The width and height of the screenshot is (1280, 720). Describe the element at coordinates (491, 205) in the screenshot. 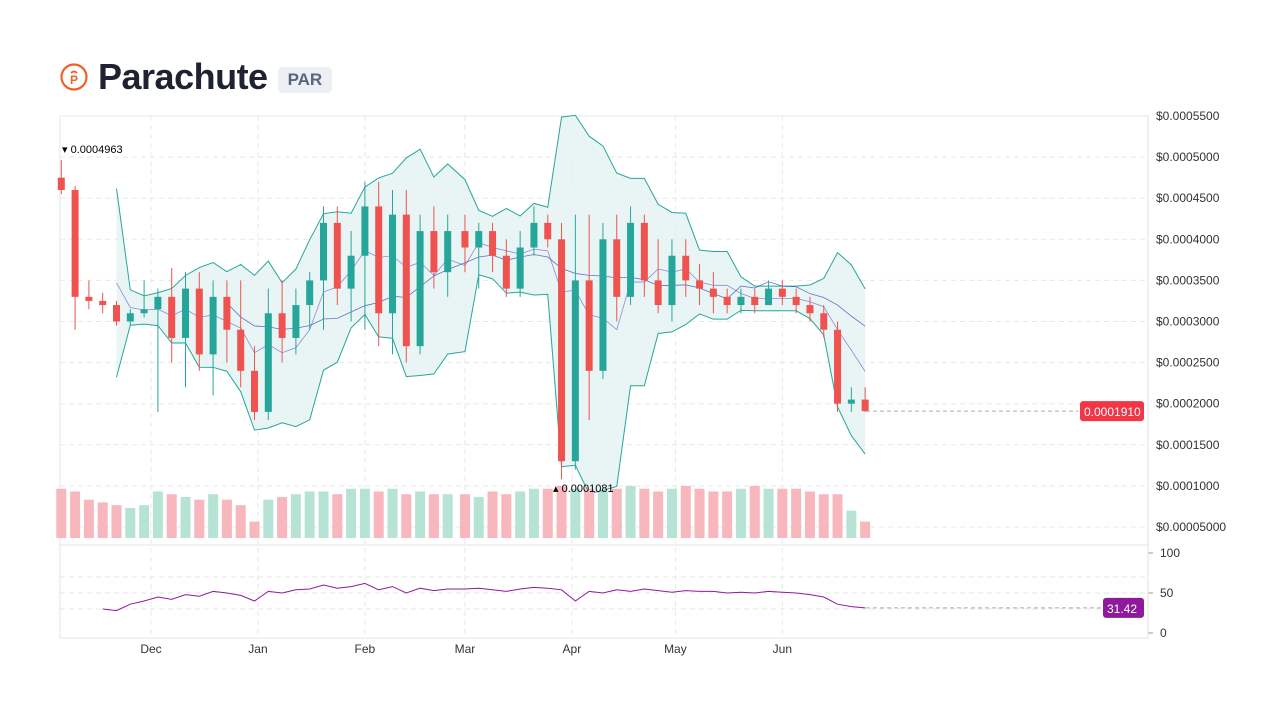

I see `bollinger-upper-line` at that location.